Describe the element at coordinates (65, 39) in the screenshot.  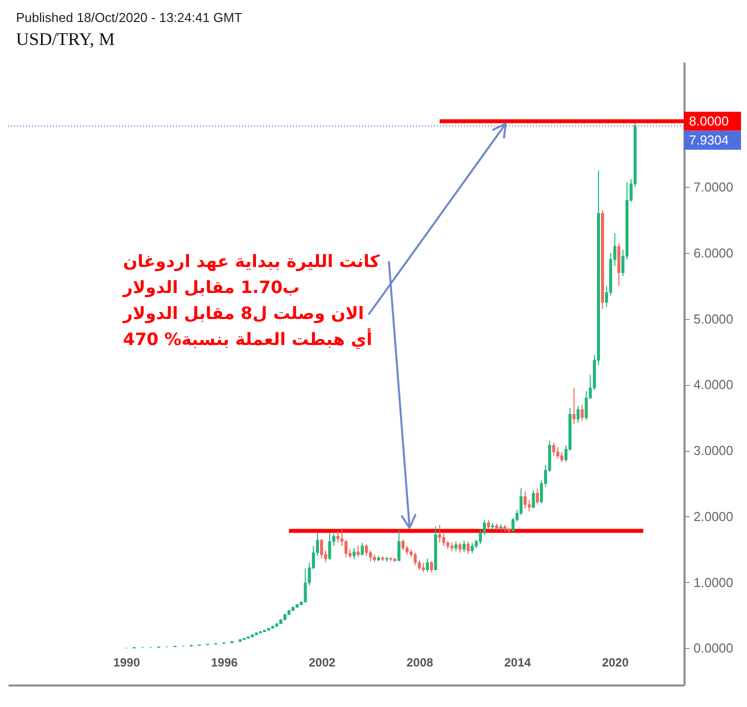
I see `chart-title: USD/TRY, M` at that location.